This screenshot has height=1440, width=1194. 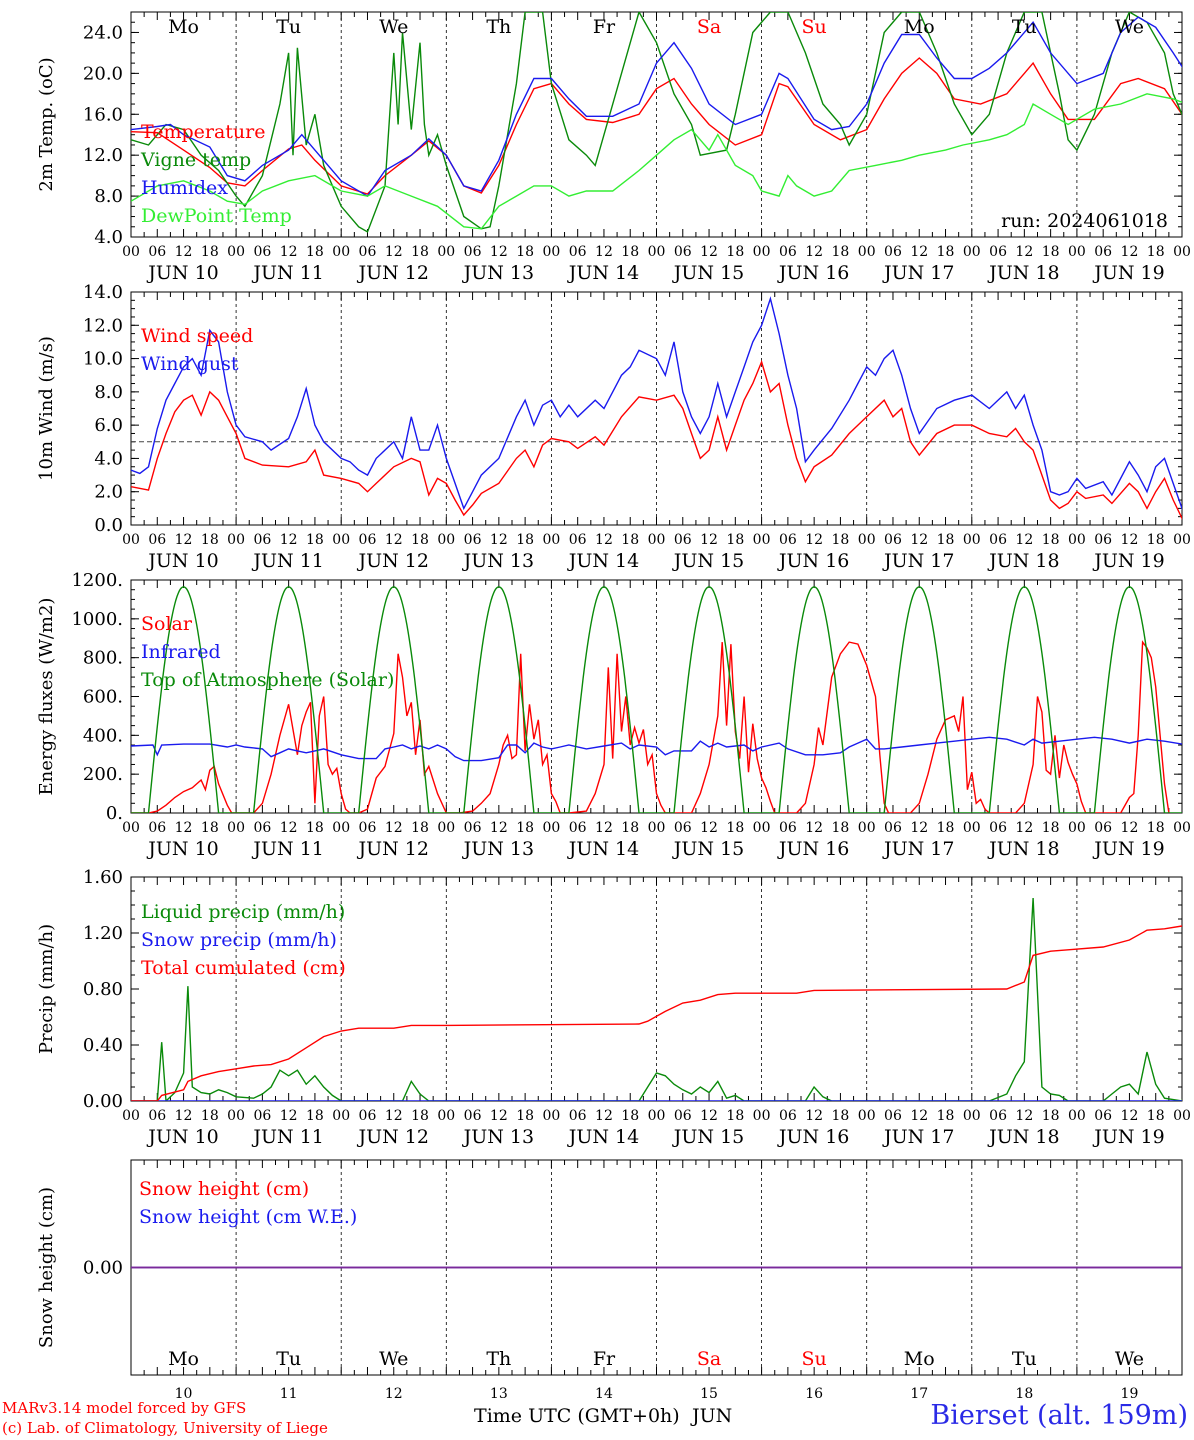 What do you see at coordinates (712, 1416) in the screenshot?
I see `month-label: JUN` at bounding box center [712, 1416].